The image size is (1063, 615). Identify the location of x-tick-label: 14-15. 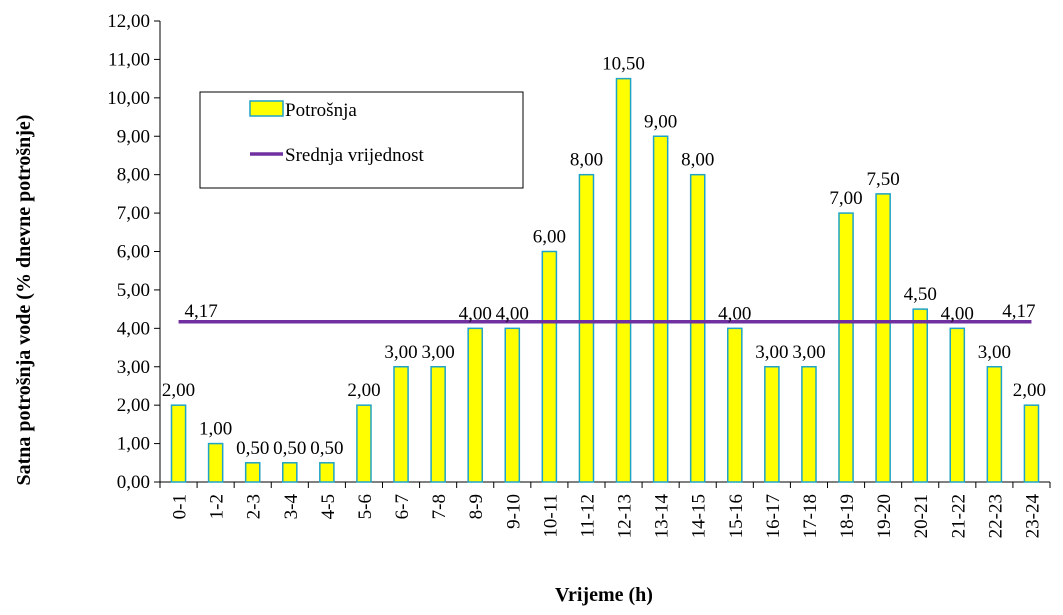
(699, 516).